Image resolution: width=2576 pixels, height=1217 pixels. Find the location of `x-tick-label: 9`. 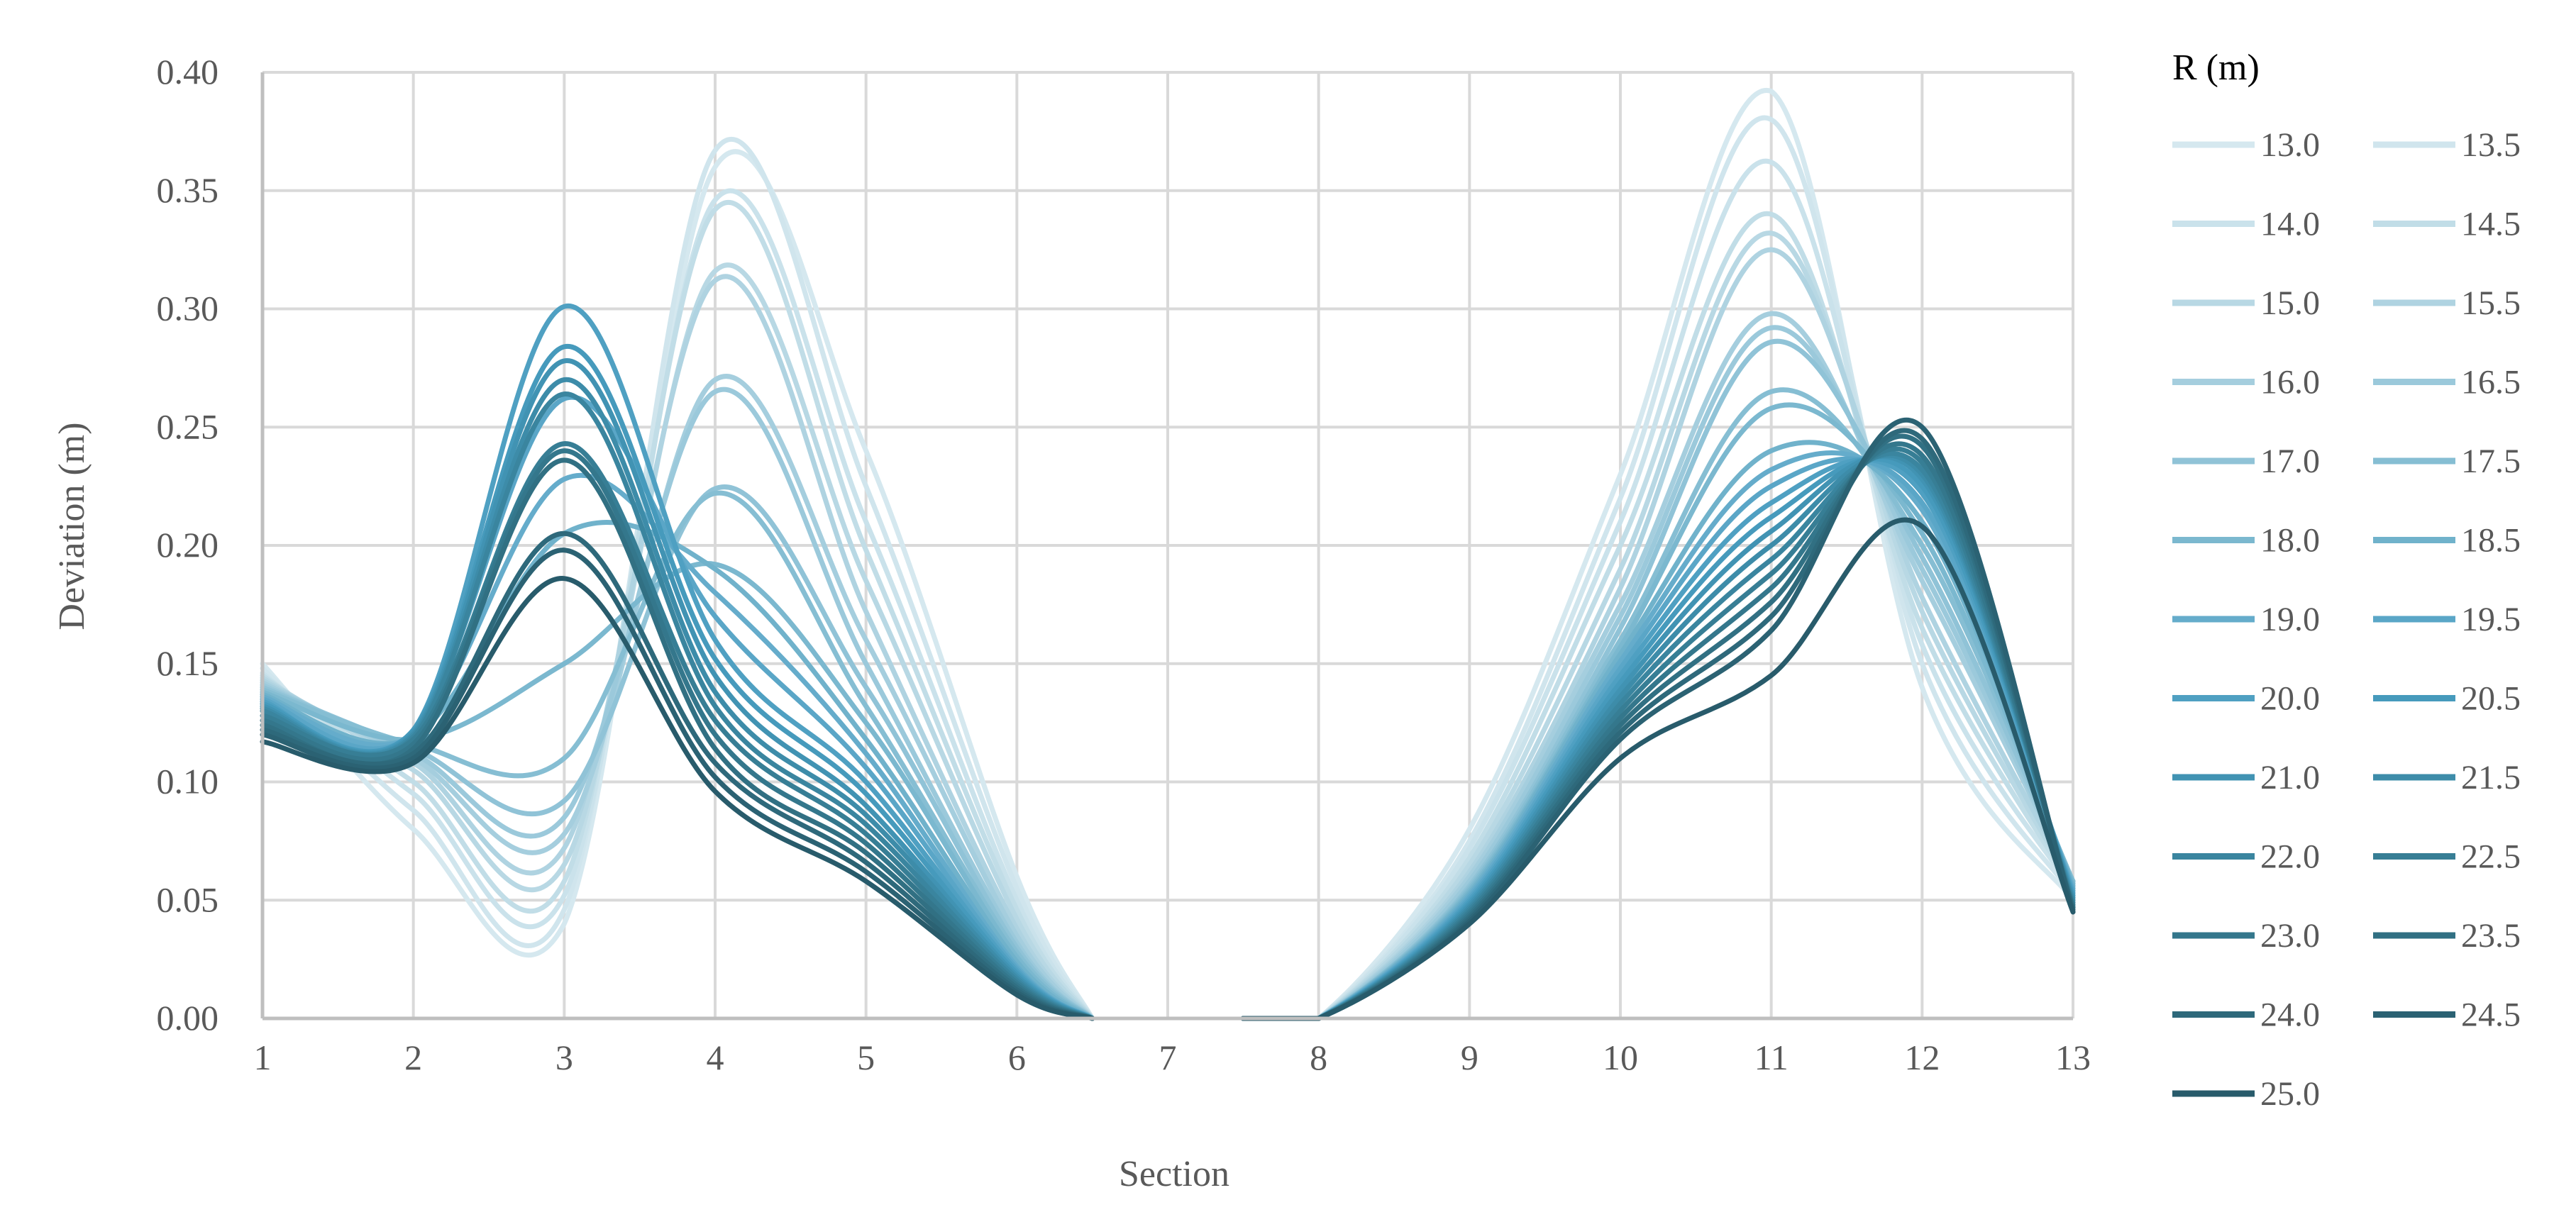

x-tick-label: 9 is located at coordinates (1469, 1057).